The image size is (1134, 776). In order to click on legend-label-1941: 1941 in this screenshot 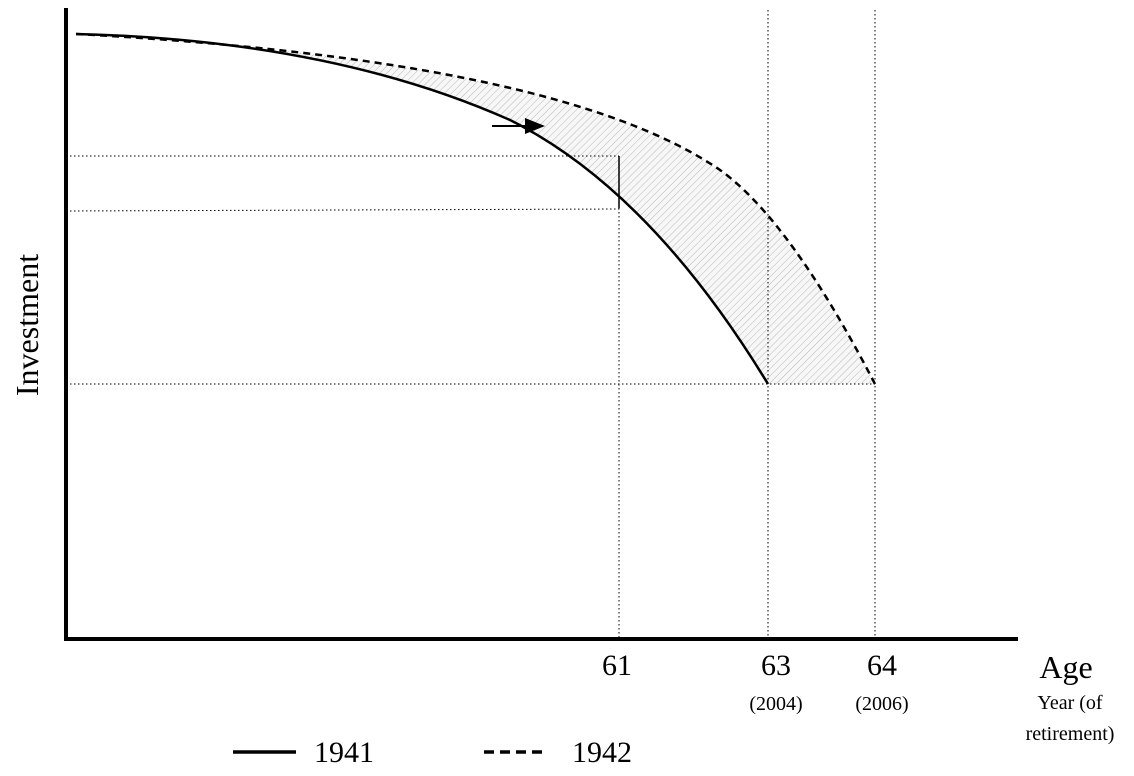, I will do `click(344, 752)`.